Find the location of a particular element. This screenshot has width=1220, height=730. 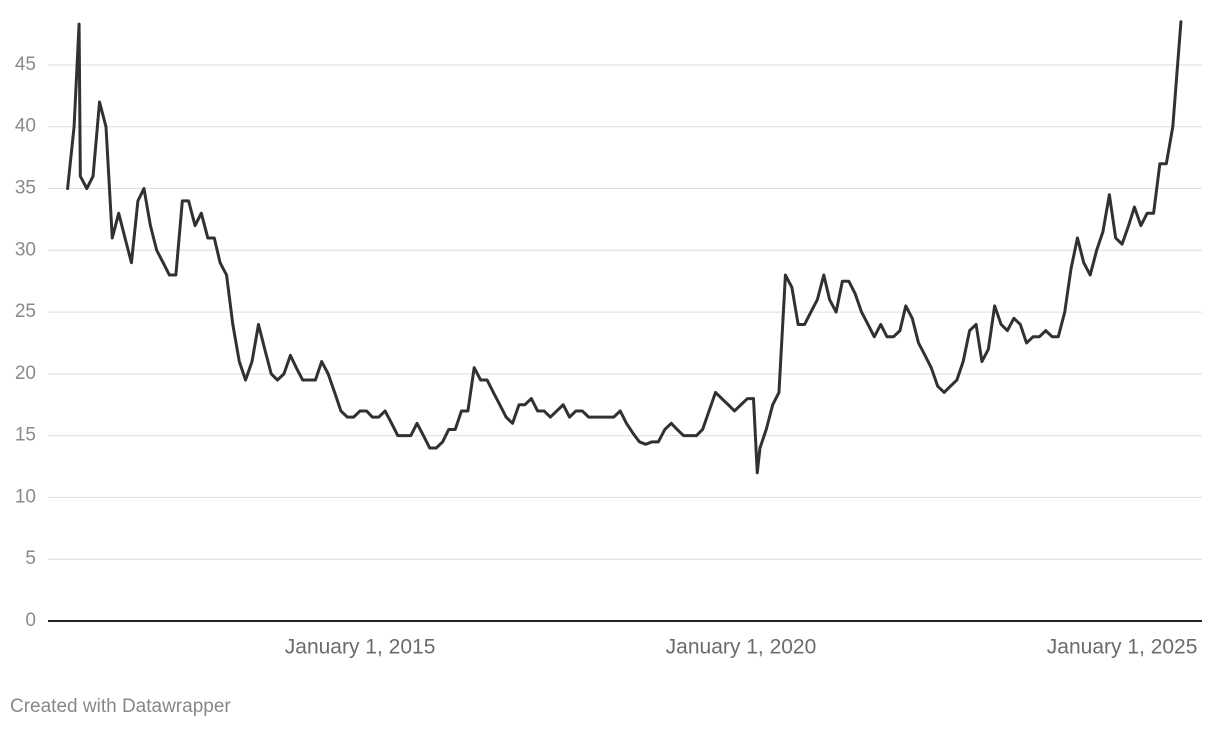

y-tick-label: 20 is located at coordinates (25, 373).